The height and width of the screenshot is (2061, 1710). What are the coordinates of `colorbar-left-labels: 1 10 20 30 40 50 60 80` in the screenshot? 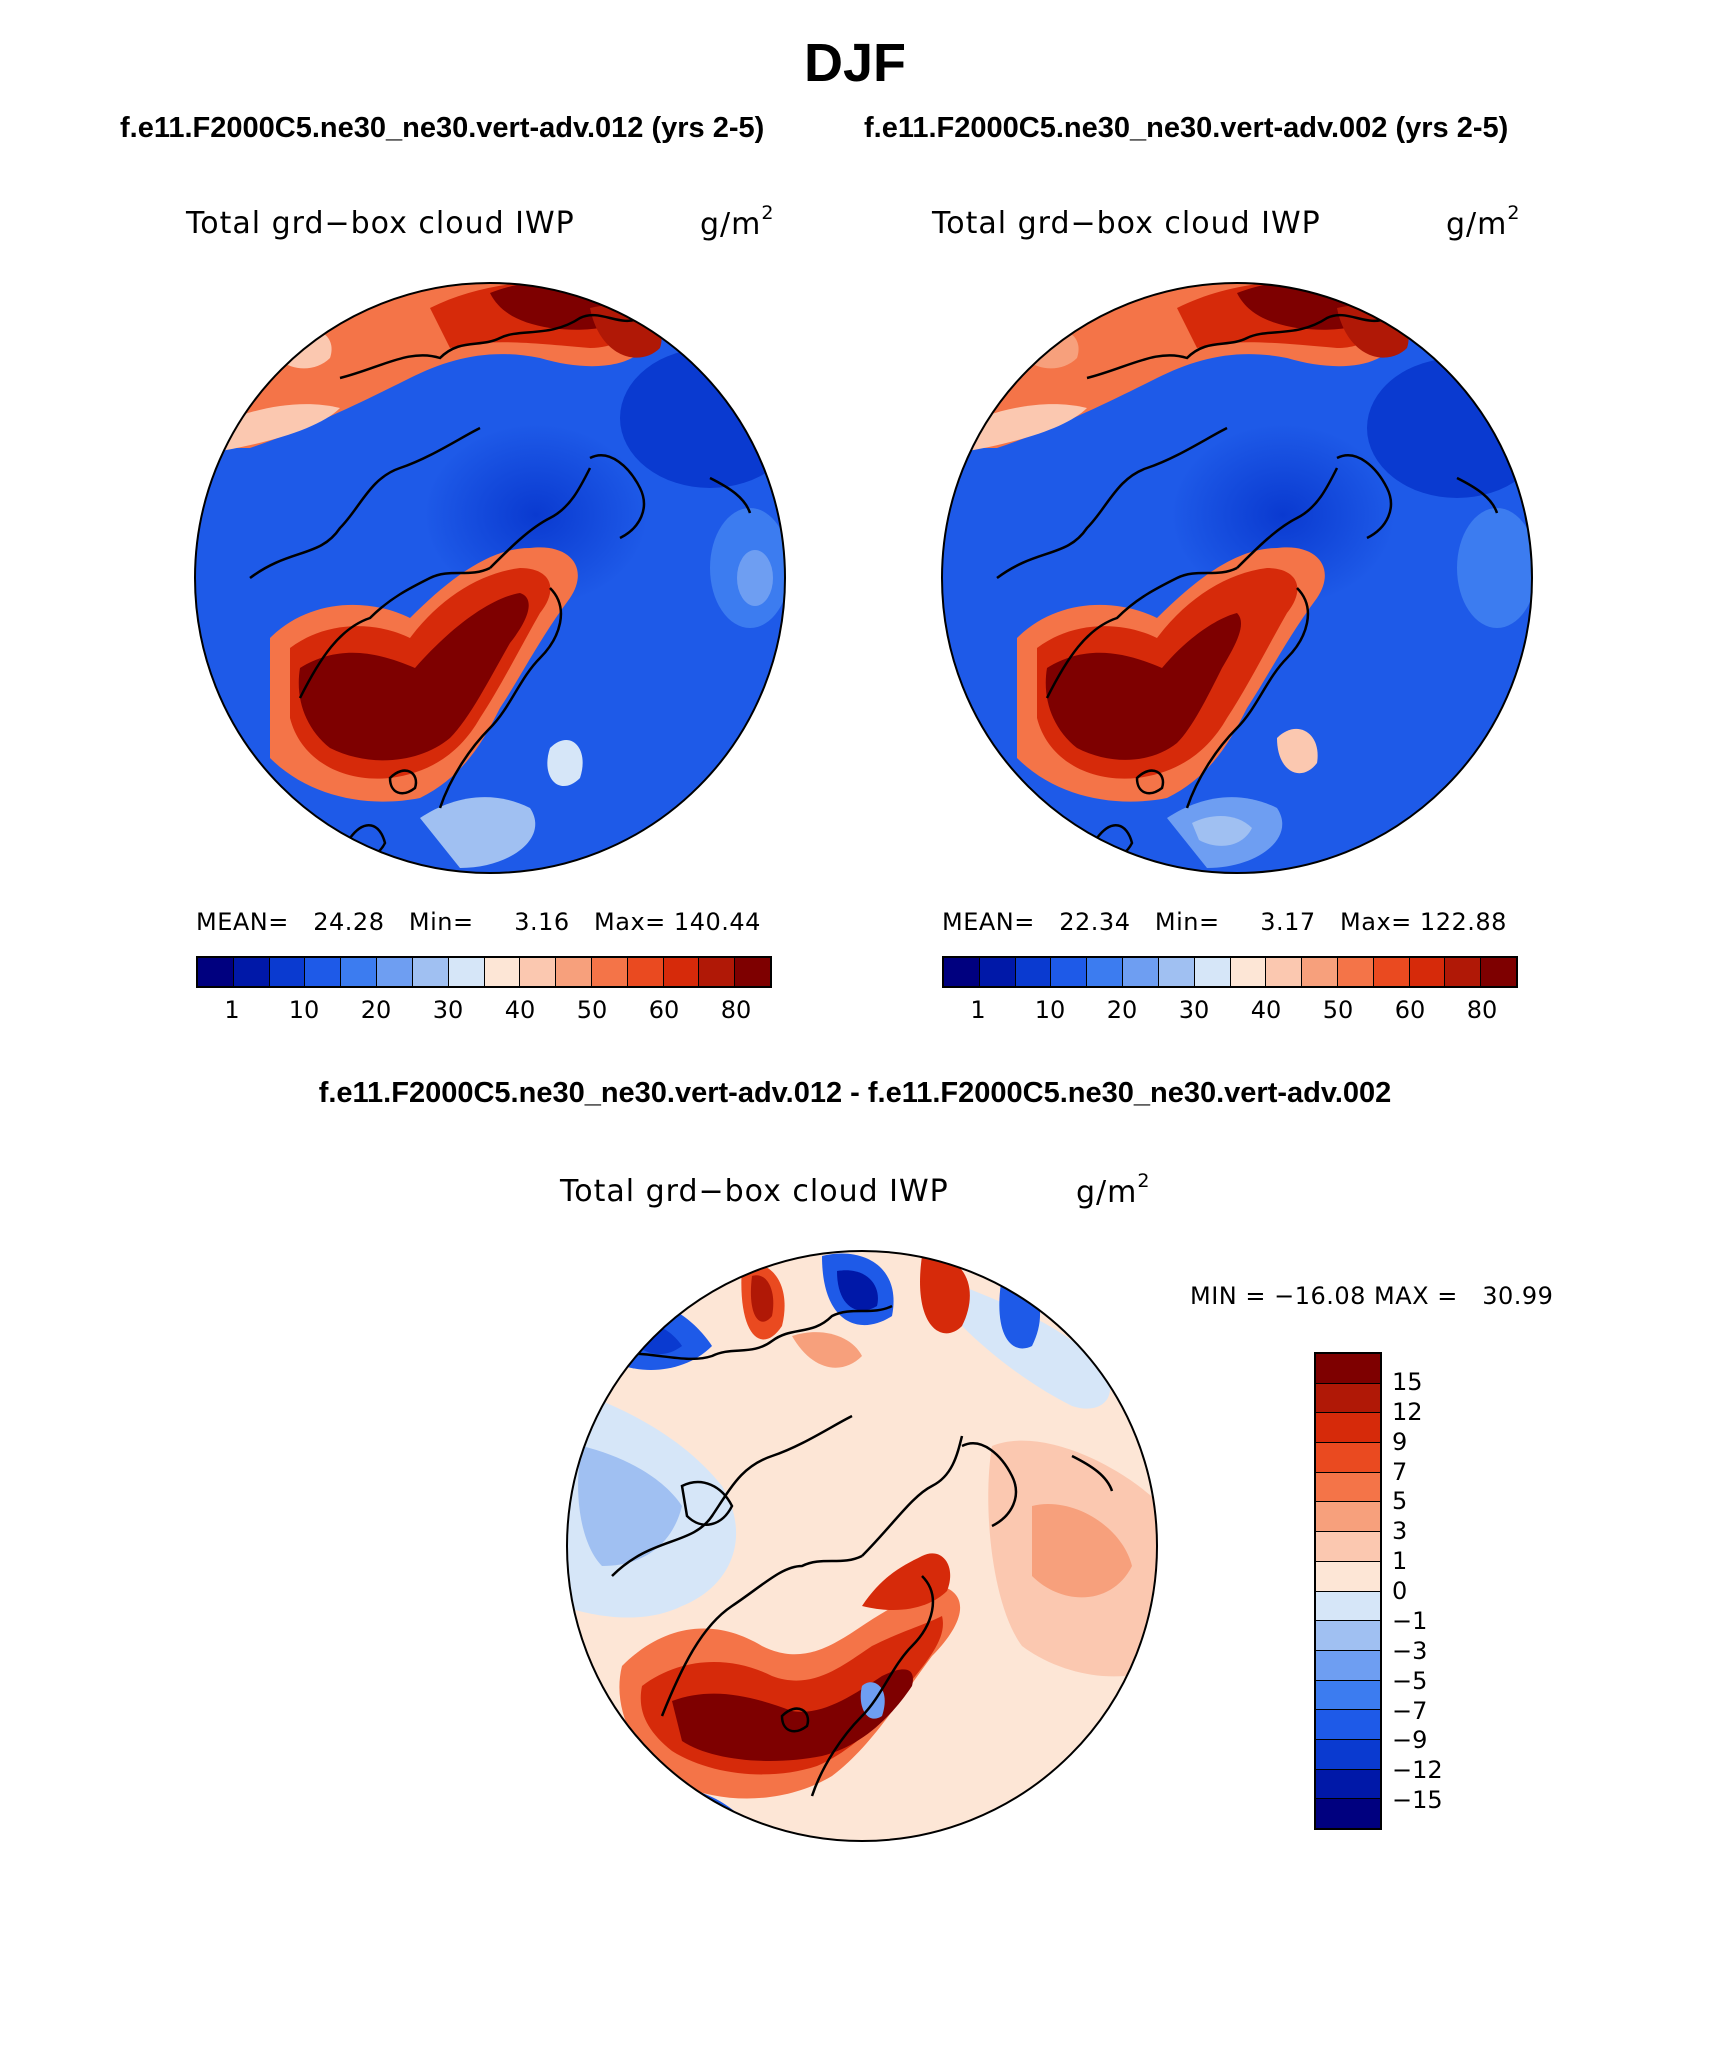 It's located at (484, 1011).